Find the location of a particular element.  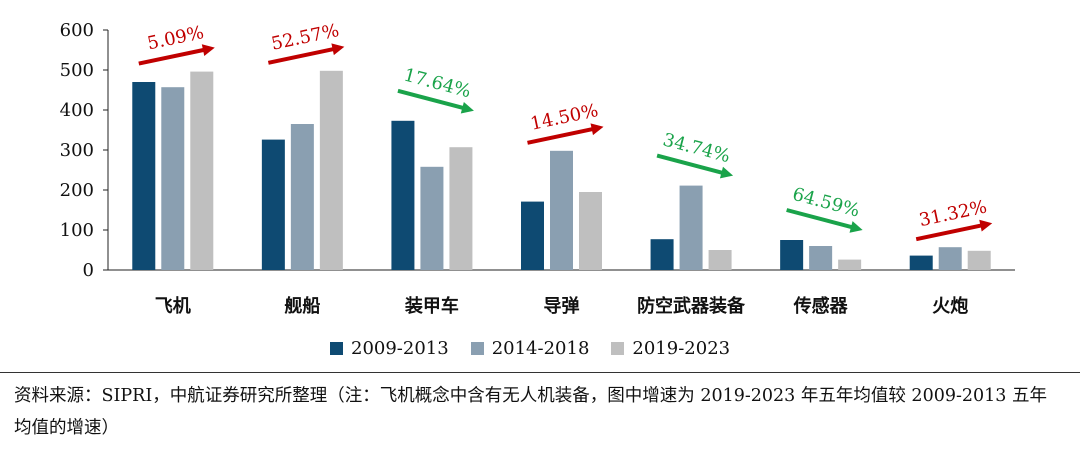

growth-label: 17.64% is located at coordinates (437, 84).